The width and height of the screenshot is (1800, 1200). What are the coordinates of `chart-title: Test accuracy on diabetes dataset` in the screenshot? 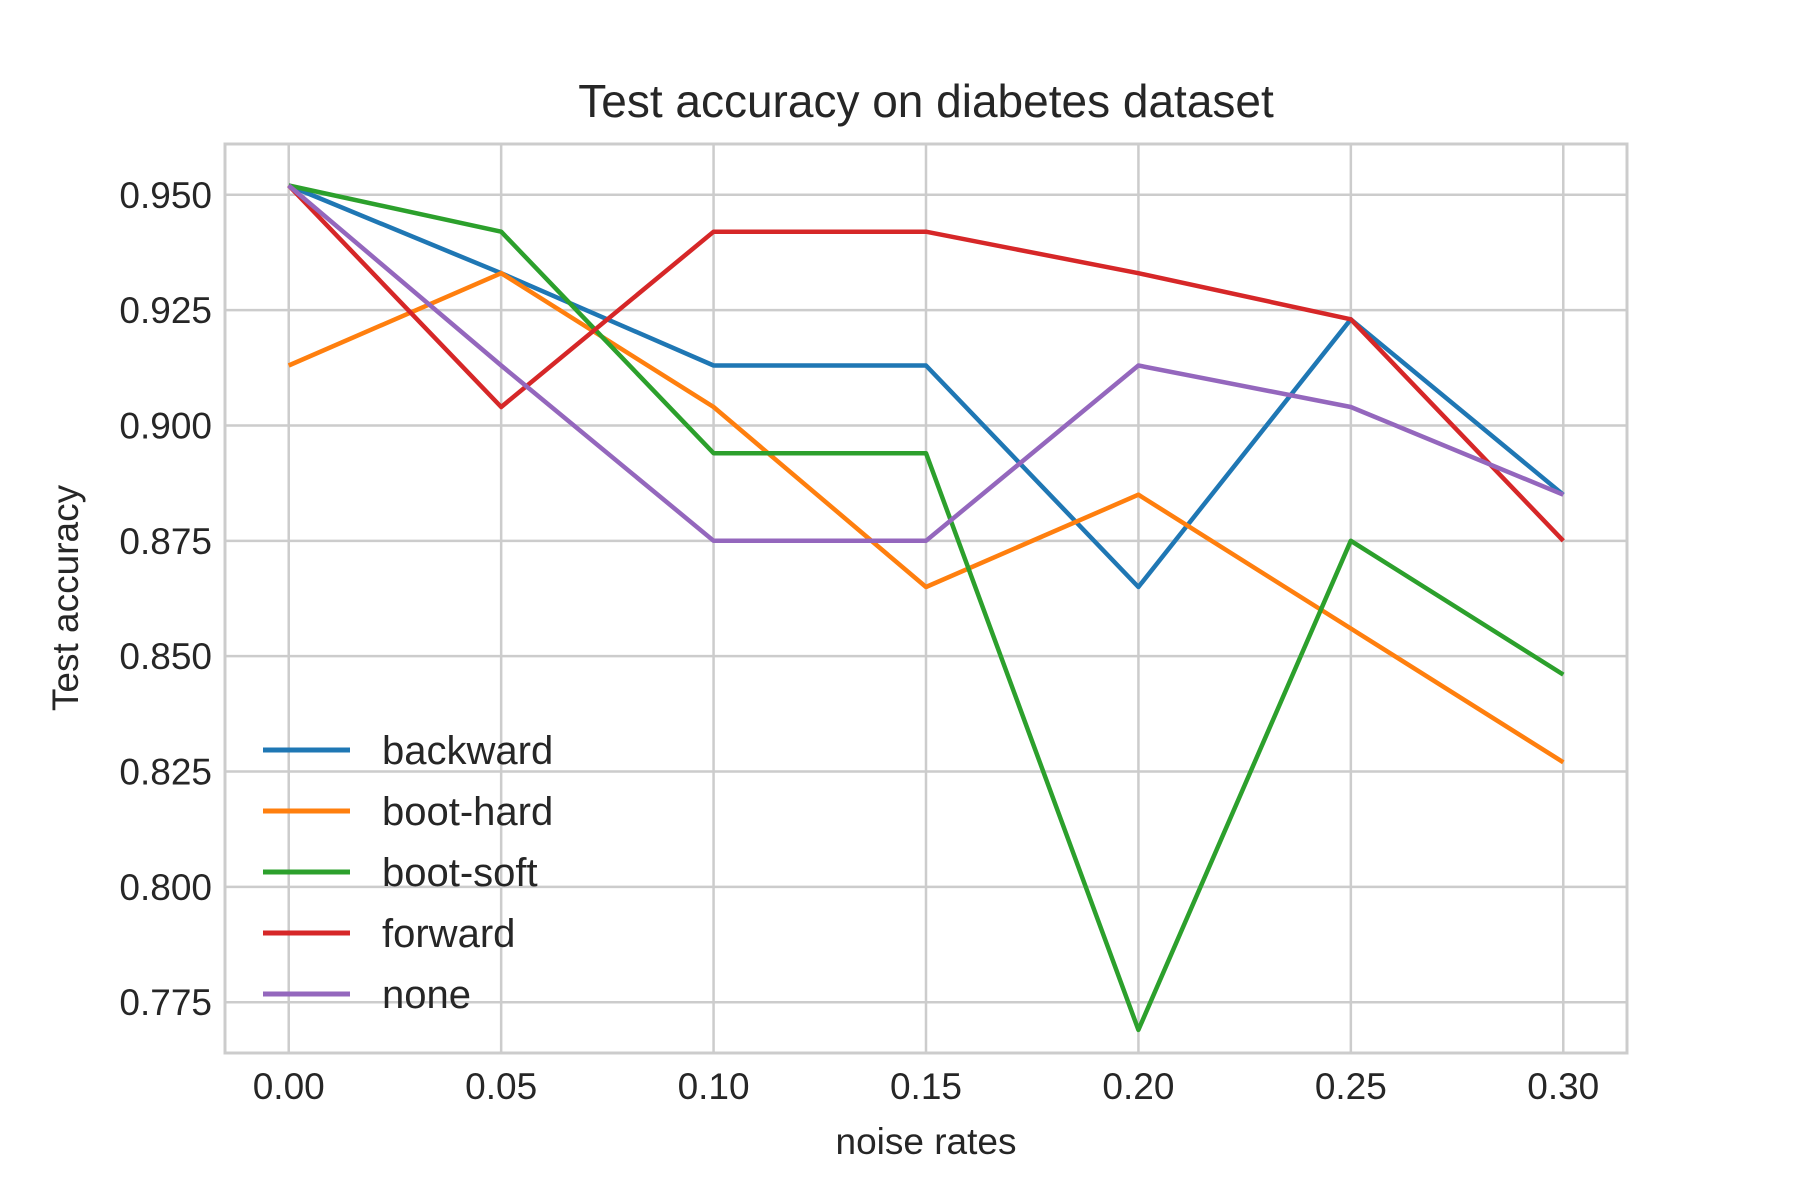 It's located at (926, 101).